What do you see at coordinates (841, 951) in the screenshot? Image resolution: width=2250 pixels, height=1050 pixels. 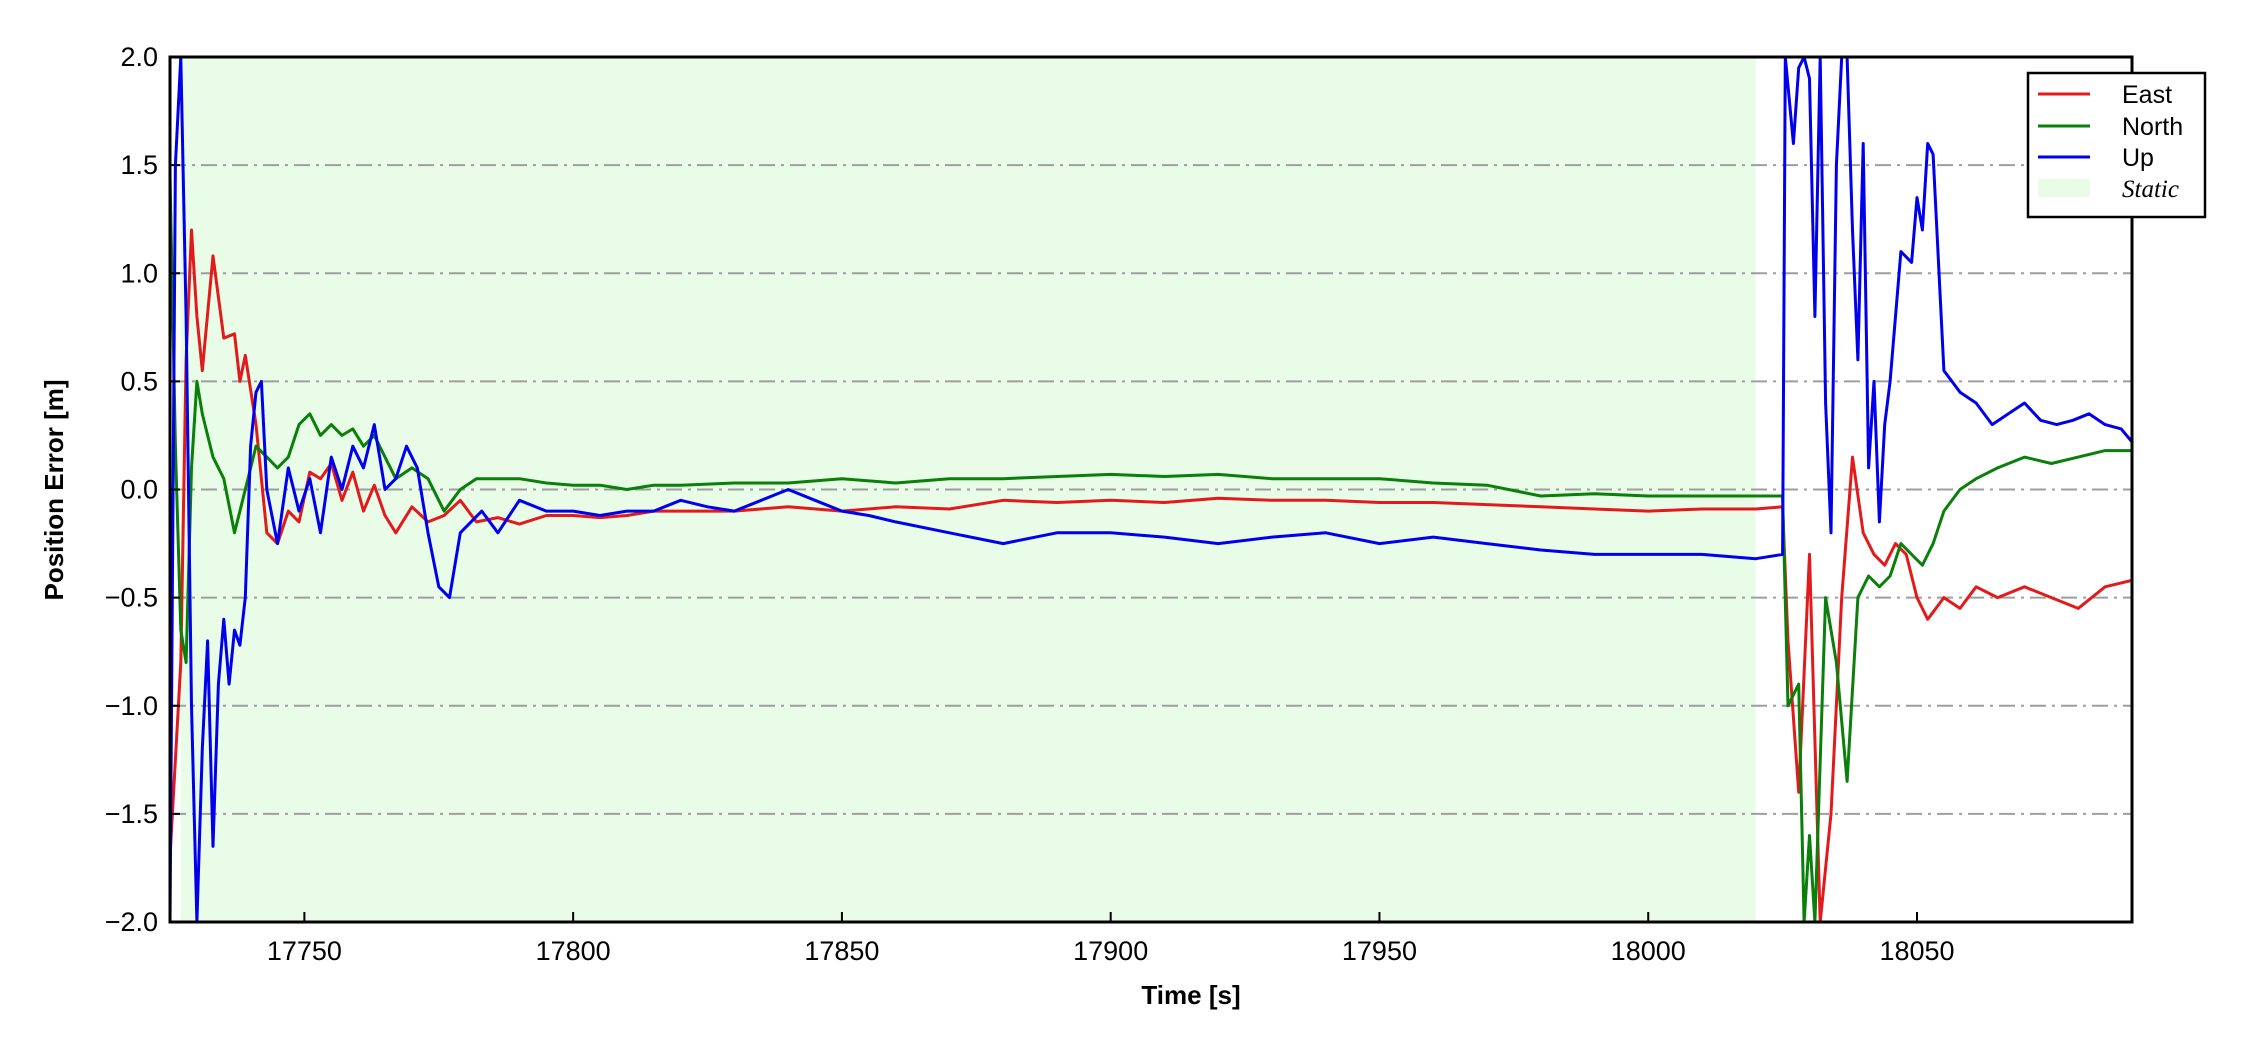 I see `x-tick-label: 17850` at bounding box center [841, 951].